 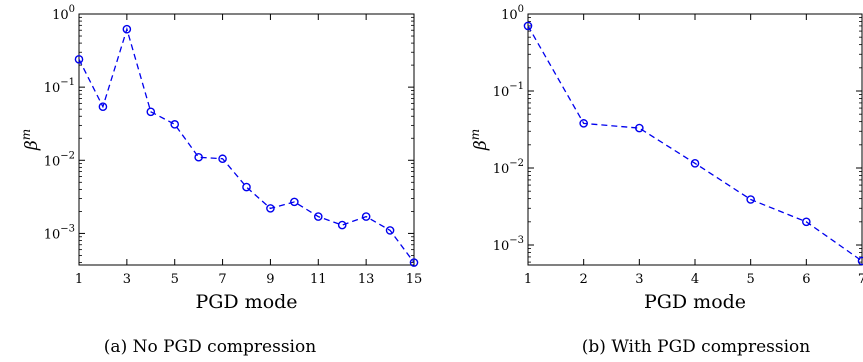 What do you see at coordinates (806, 279) in the screenshot?
I see `x-tick-label: 6` at bounding box center [806, 279].